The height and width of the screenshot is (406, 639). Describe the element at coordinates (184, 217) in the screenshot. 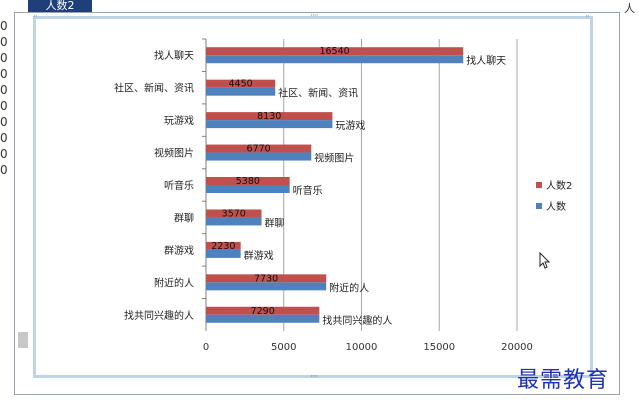

I see `category-label: 群聊` at that location.